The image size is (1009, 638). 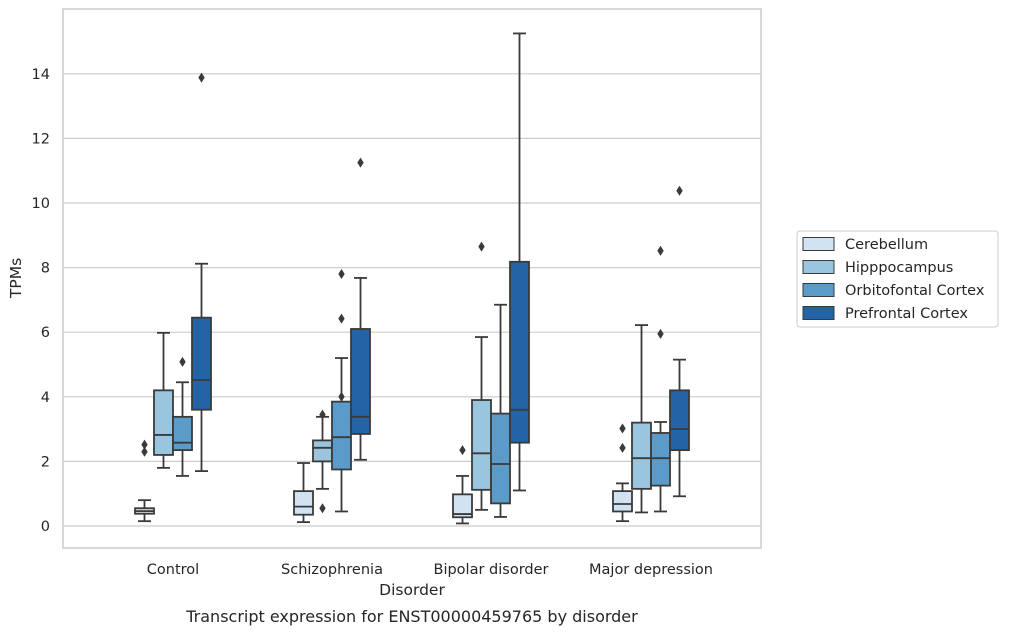 I want to click on x-tick-label: Bipolar disorder, so click(x=491, y=570).